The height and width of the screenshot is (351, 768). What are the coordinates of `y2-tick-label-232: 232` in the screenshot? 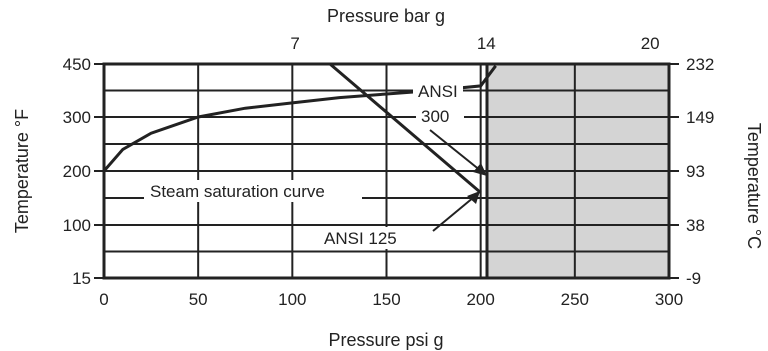 It's located at (700, 64).